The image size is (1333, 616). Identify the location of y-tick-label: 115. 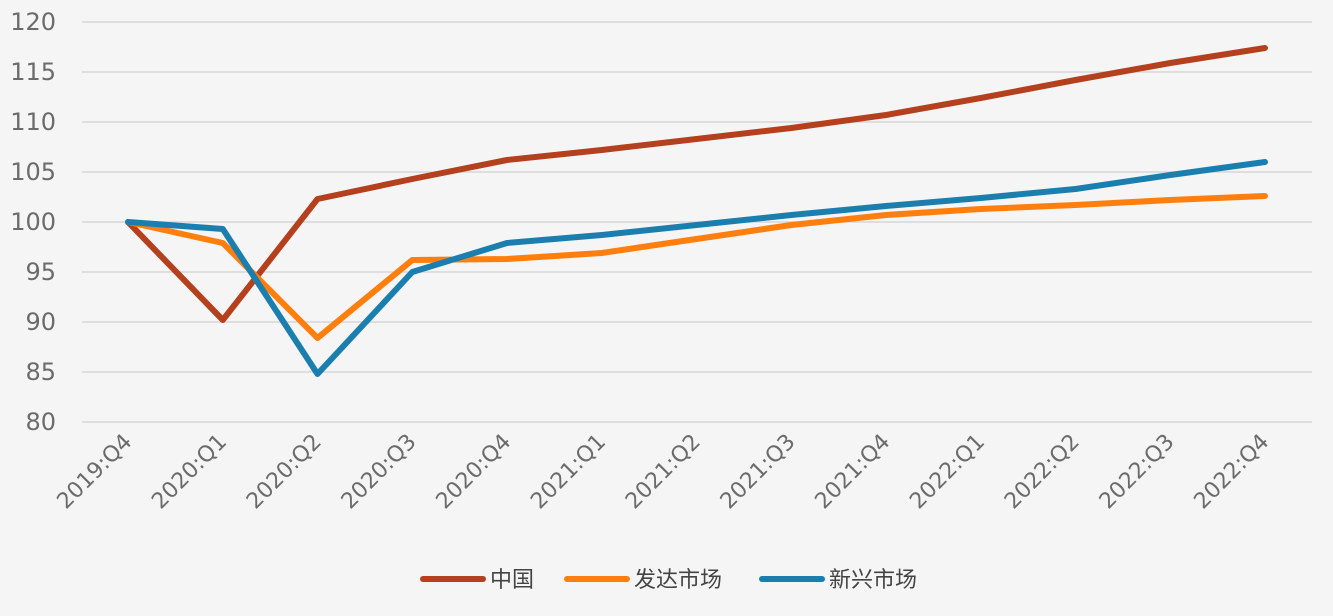
(33, 72).